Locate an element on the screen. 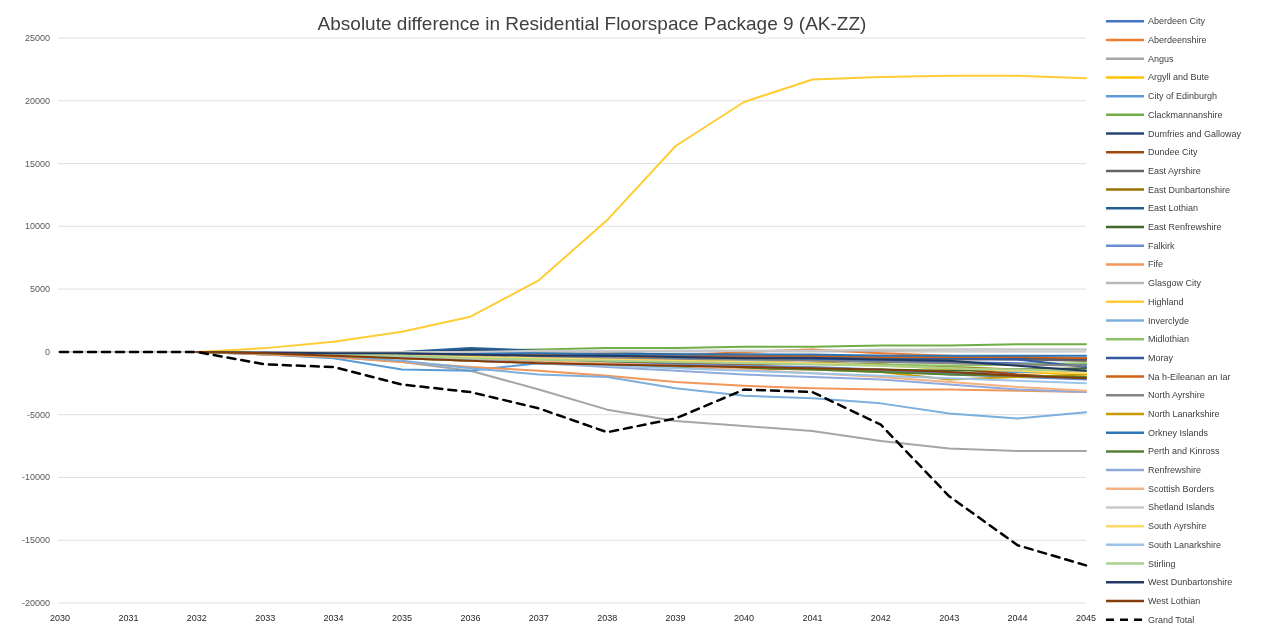 The height and width of the screenshot is (637, 1284). legend-label: Shetland Islands is located at coordinates (1182, 507).